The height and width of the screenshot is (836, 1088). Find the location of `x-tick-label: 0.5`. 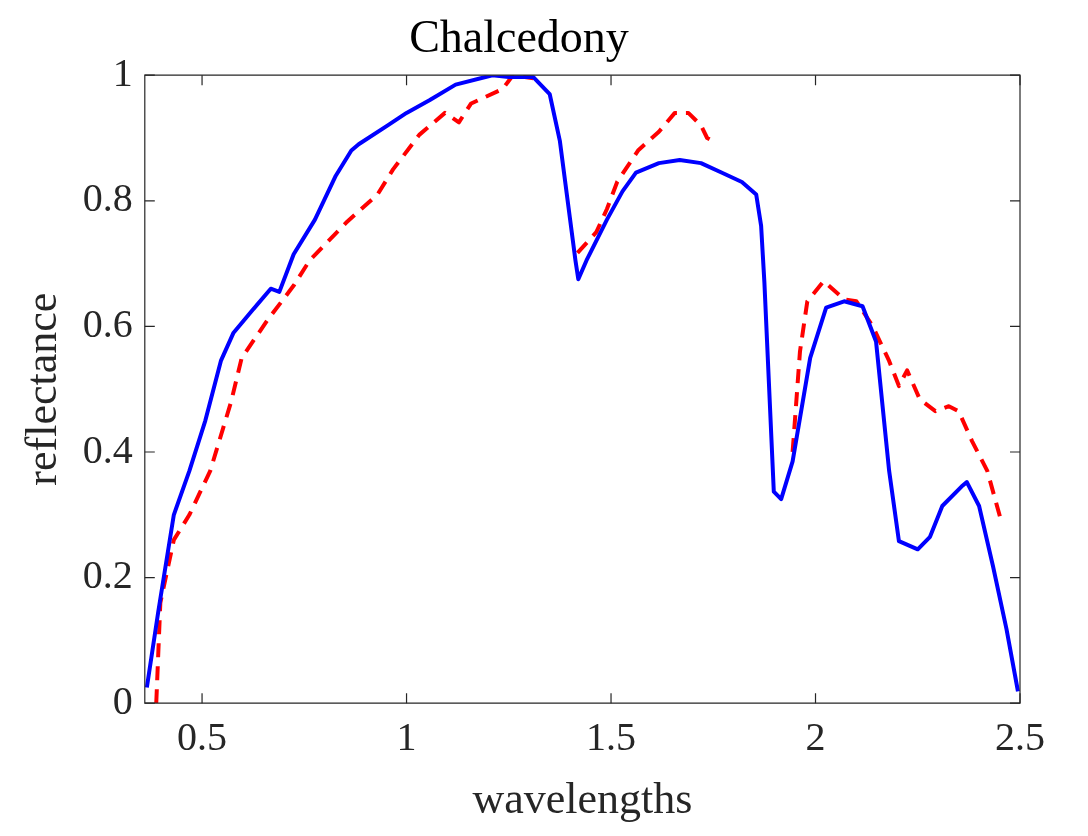

x-tick-label: 0.5 is located at coordinates (202, 736).